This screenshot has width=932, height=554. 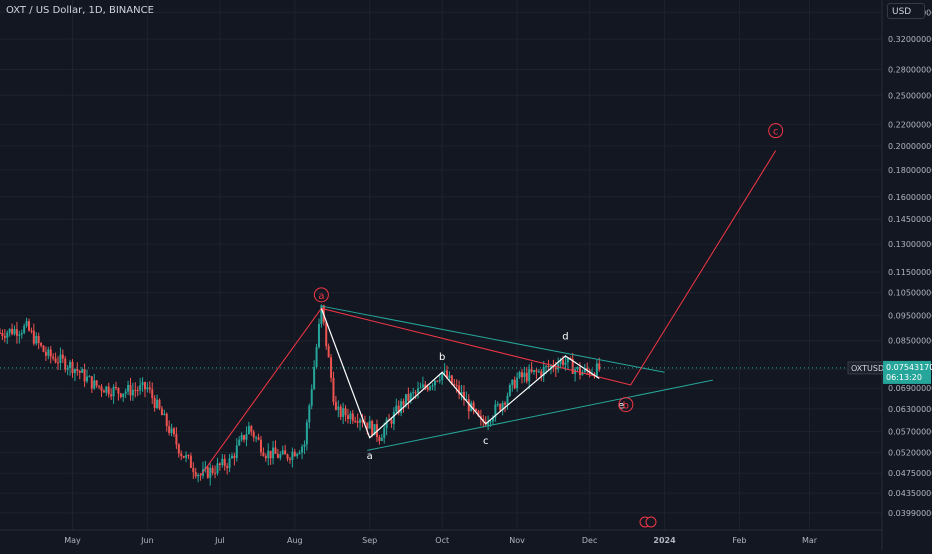 What do you see at coordinates (370, 456) in the screenshot?
I see `wave-label: a` at bounding box center [370, 456].